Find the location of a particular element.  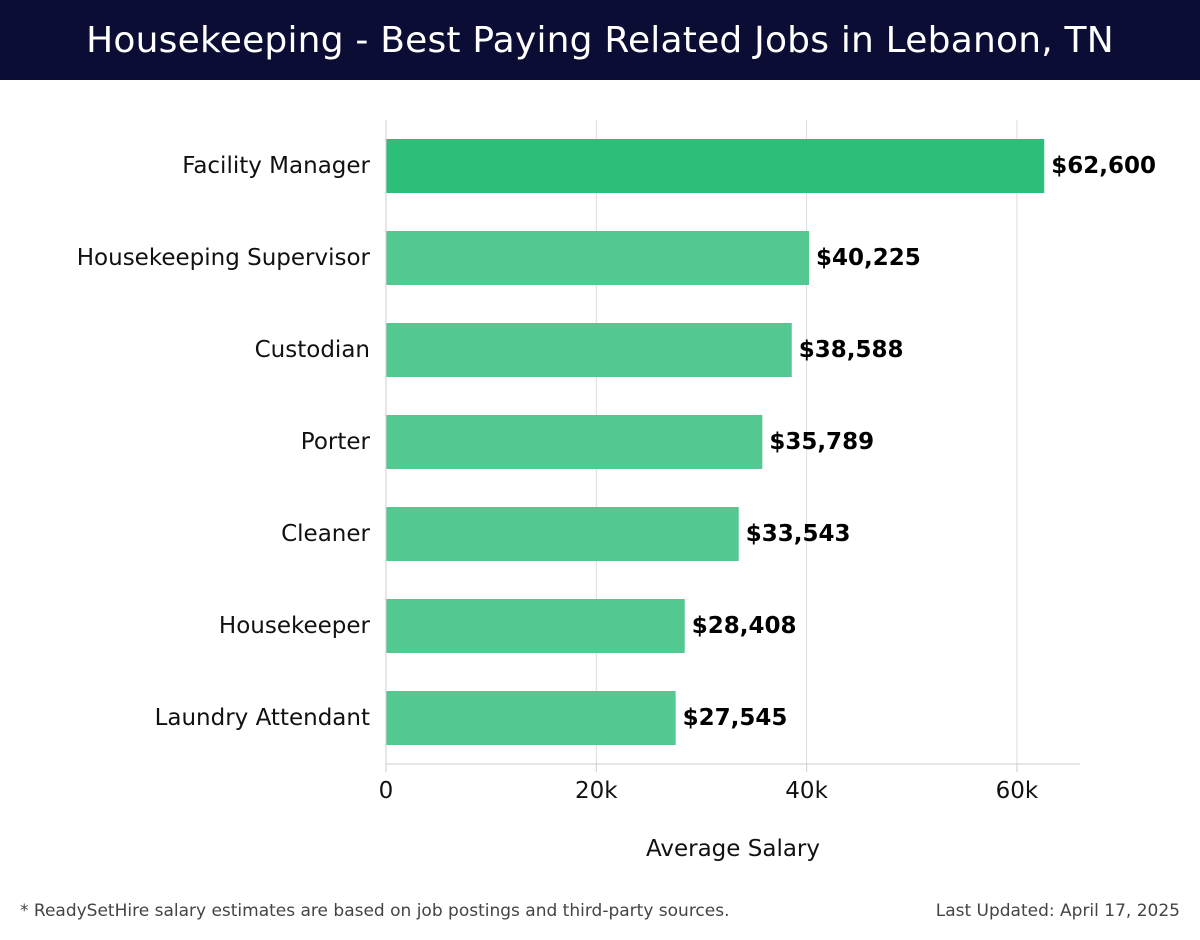

value-label-1: $40,225 is located at coordinates (868, 258).